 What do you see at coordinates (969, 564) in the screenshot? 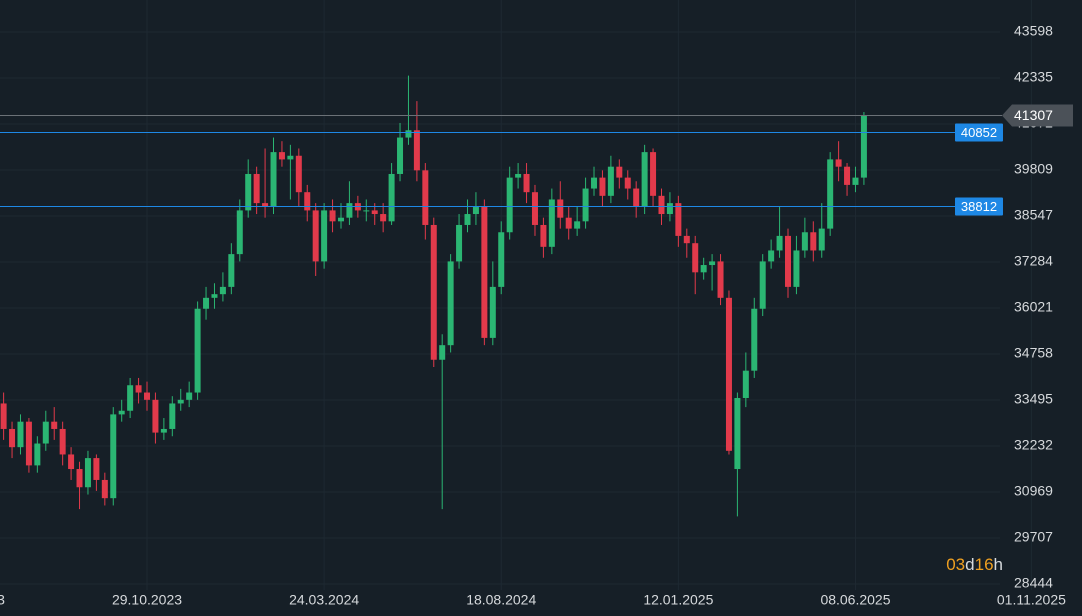
I see `countdown-part: d` at bounding box center [969, 564].